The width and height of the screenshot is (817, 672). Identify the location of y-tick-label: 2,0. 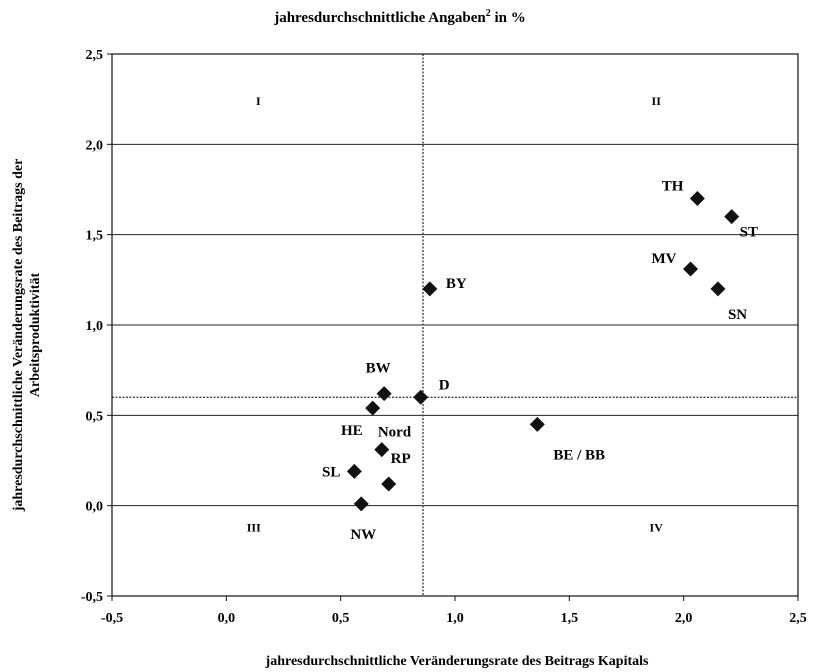
(95, 145).